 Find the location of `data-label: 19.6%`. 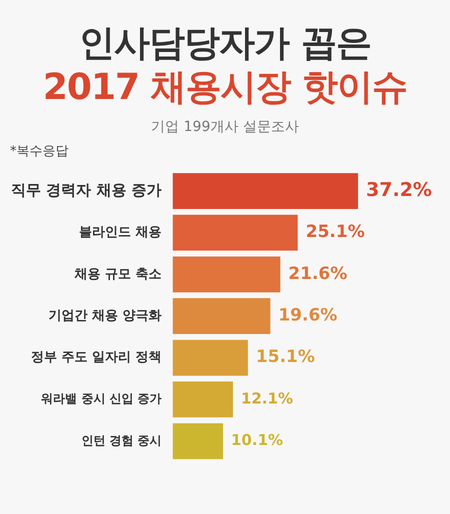

data-label: 19.6% is located at coordinates (308, 316).